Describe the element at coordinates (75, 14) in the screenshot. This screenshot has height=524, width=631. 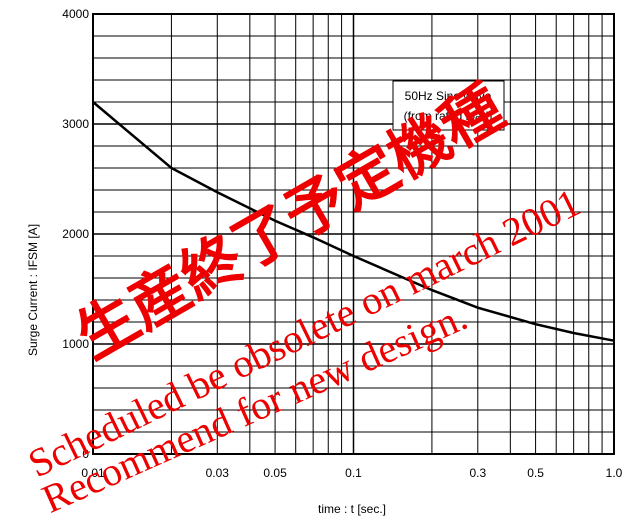
I see `y-tick-label: 4000` at that location.